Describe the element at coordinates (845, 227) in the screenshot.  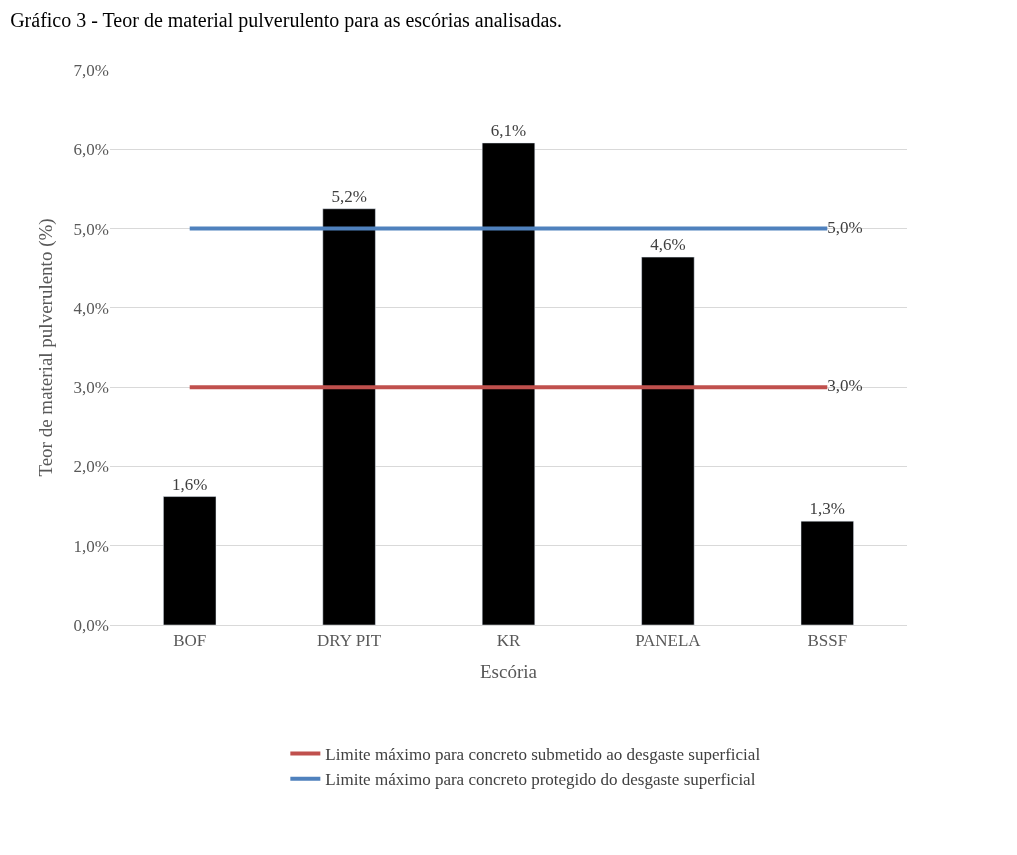
I see `data-label: 5,0%` at that location.